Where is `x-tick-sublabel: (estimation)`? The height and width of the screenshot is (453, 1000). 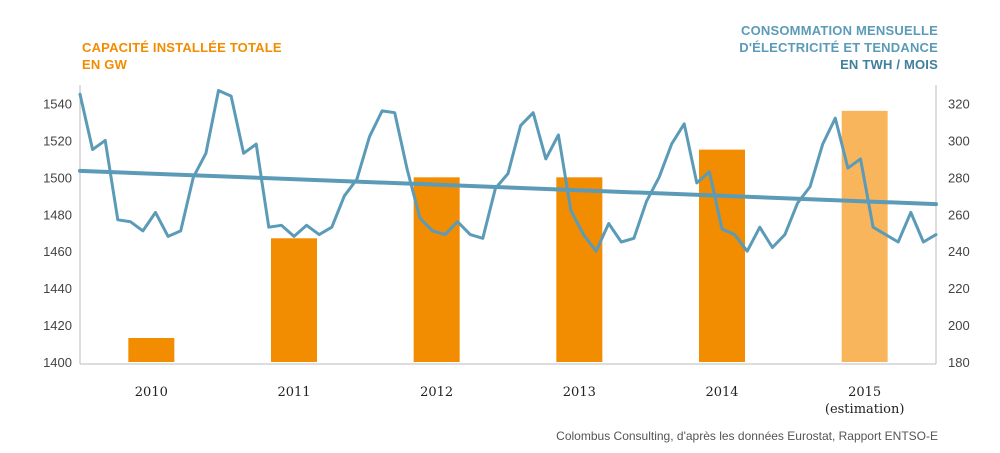
x-tick-sublabel: (estimation) is located at coordinates (865, 409).